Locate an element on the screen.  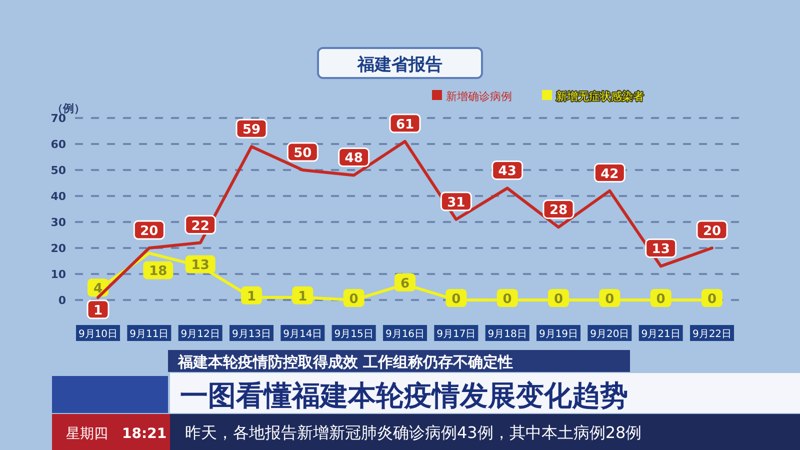
x-tick-label: 9月14日 is located at coordinates (302, 334).